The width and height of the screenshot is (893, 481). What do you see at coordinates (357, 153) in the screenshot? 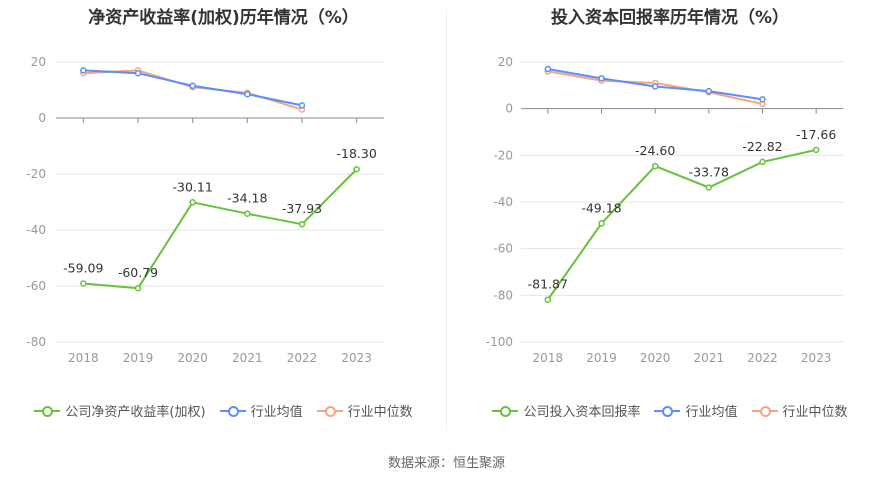
I see `data-label: -18.30` at bounding box center [357, 153].